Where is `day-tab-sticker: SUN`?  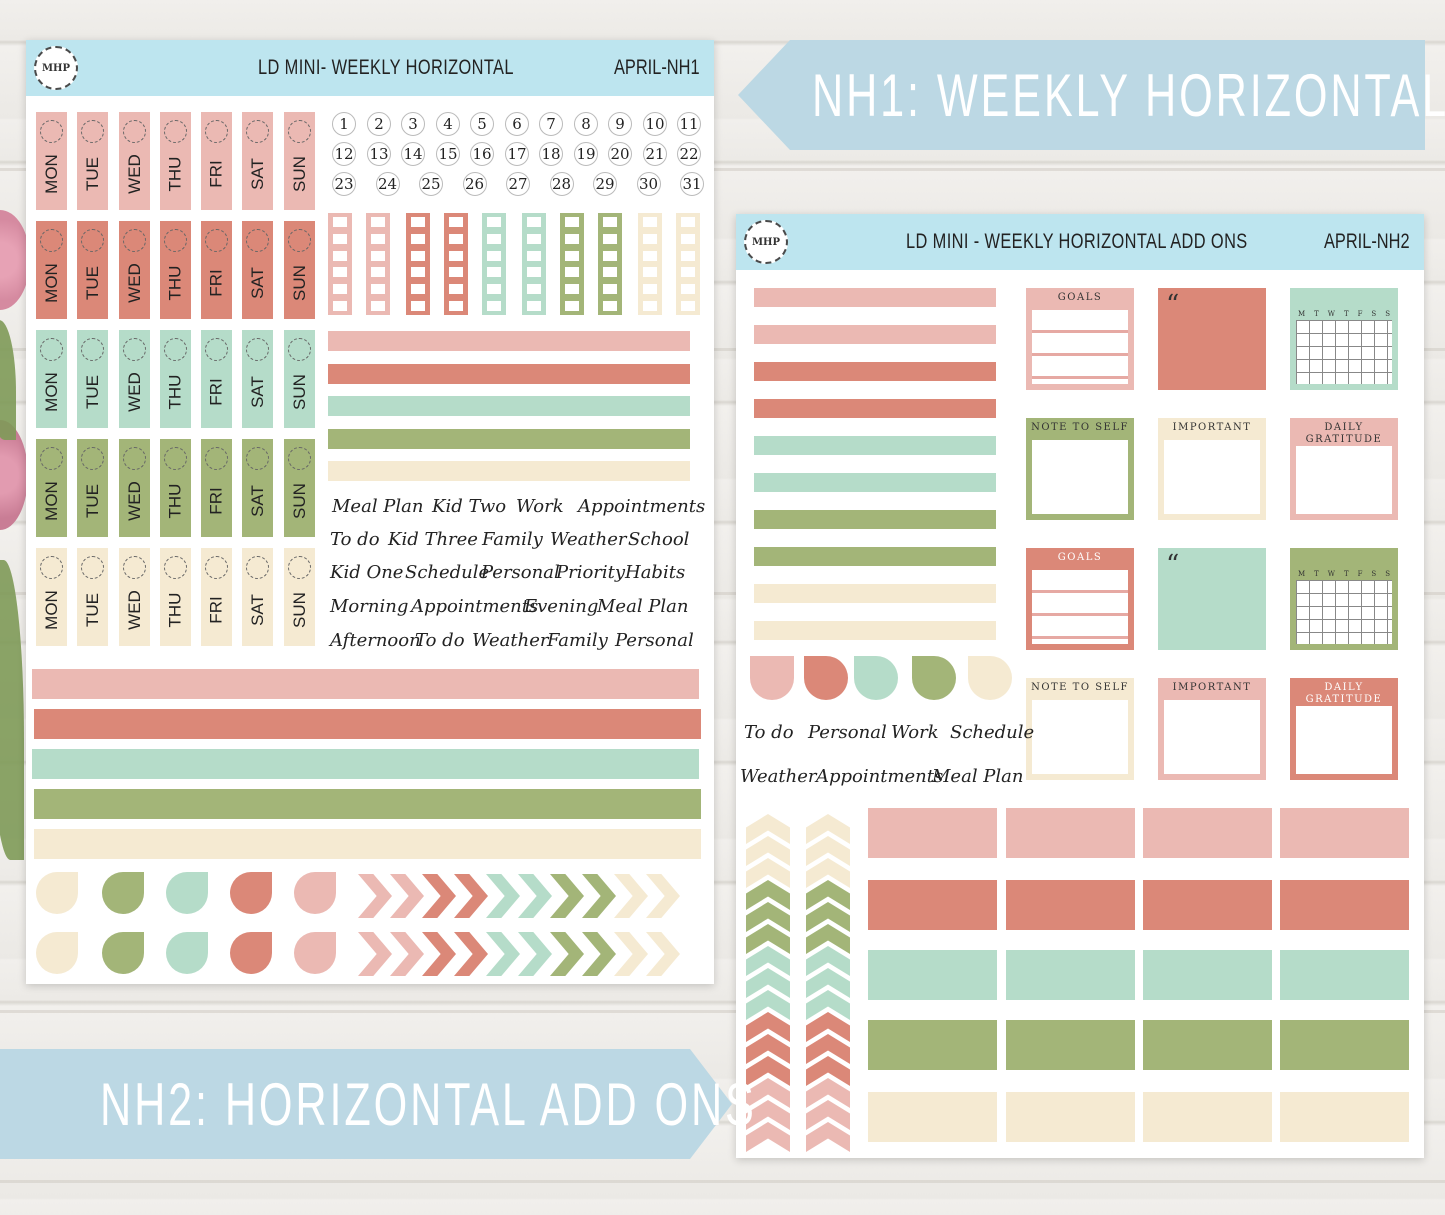 day-tab-sticker: SUN is located at coordinates (299, 488).